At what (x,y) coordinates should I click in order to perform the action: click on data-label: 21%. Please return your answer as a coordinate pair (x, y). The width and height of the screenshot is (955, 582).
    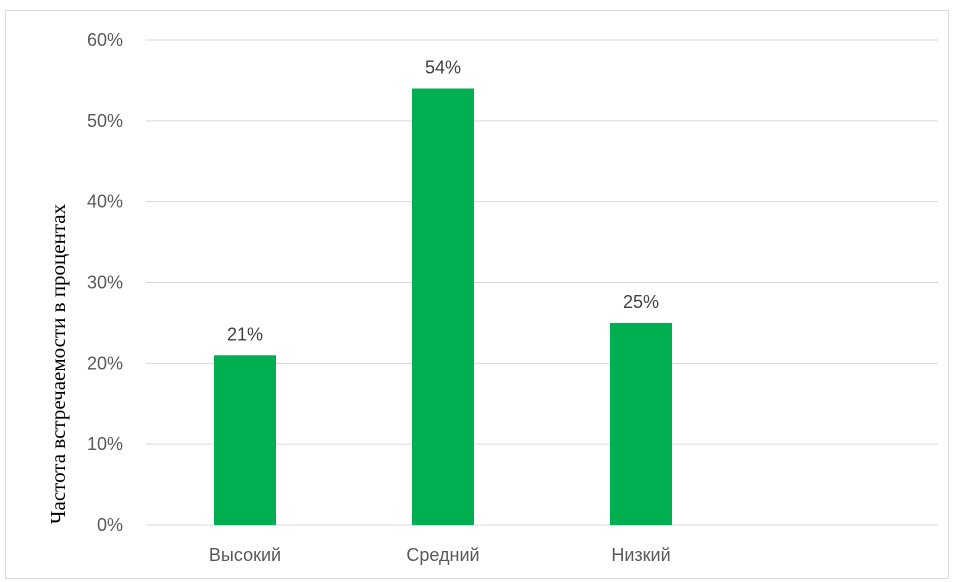
    Looking at the image, I should click on (245, 334).